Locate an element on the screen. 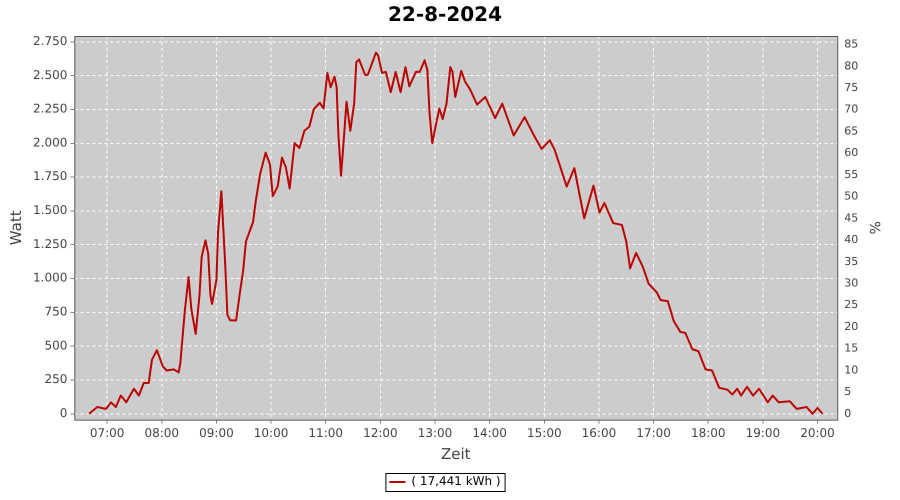 The height and width of the screenshot is (500, 900). y2-tick-label: 70 is located at coordinates (851, 109).